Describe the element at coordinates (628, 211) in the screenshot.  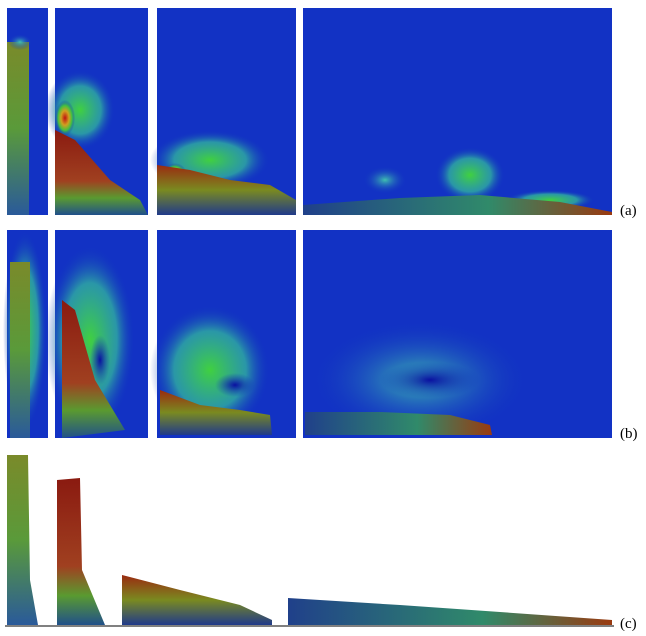
I see `panel-label: (a)` at that location.